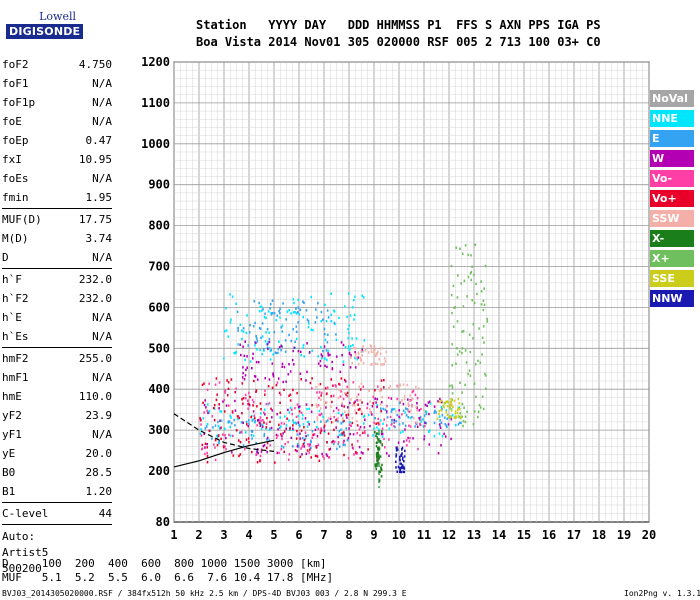 This screenshot has width=700, height=600. I want to click on param-value: 20.0, so click(99, 453).